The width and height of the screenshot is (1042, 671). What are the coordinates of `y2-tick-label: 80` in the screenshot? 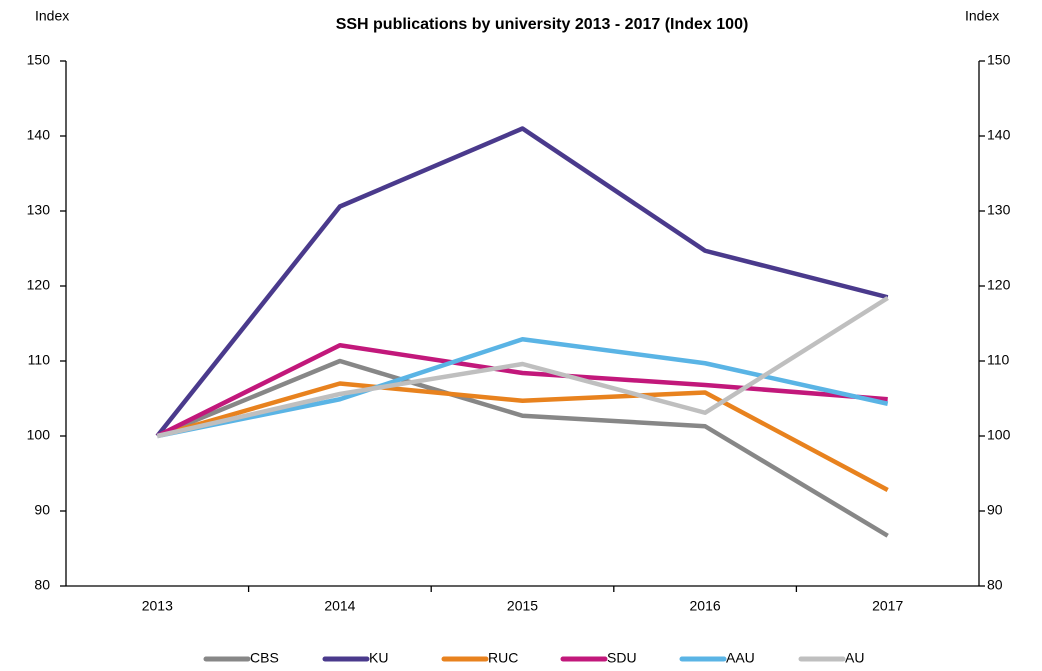 It's located at (995, 585).